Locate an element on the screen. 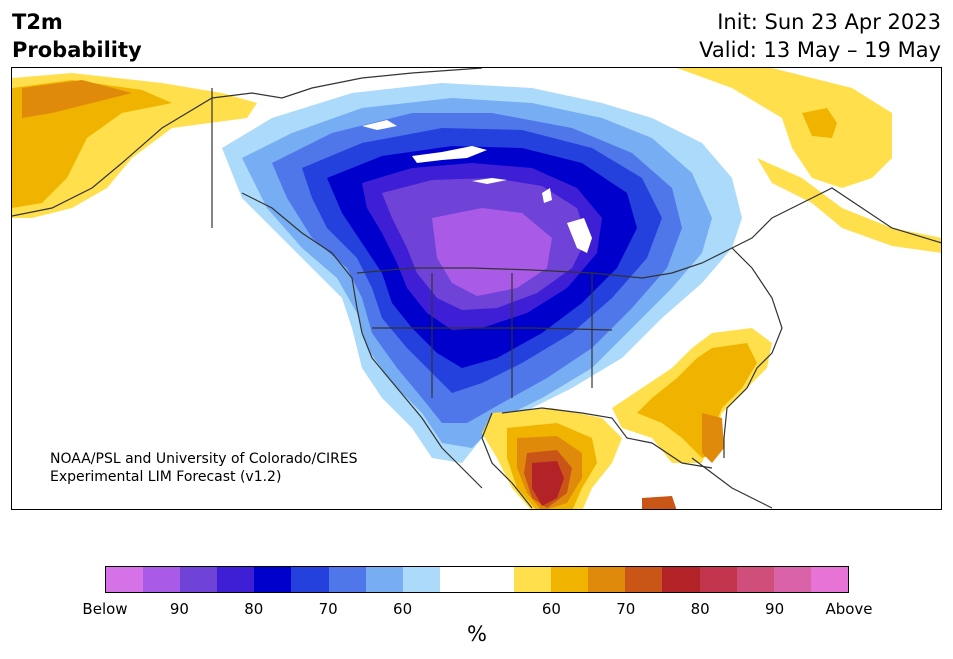 This screenshot has width=953, height=659. title-line-1: T2m is located at coordinates (37, 22).